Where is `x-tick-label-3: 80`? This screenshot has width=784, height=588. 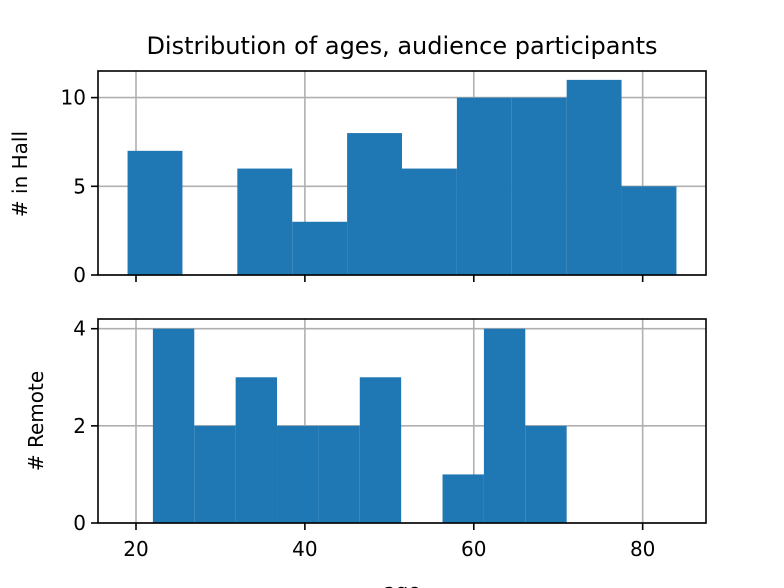 x-tick-label-3: 80 is located at coordinates (642, 549).